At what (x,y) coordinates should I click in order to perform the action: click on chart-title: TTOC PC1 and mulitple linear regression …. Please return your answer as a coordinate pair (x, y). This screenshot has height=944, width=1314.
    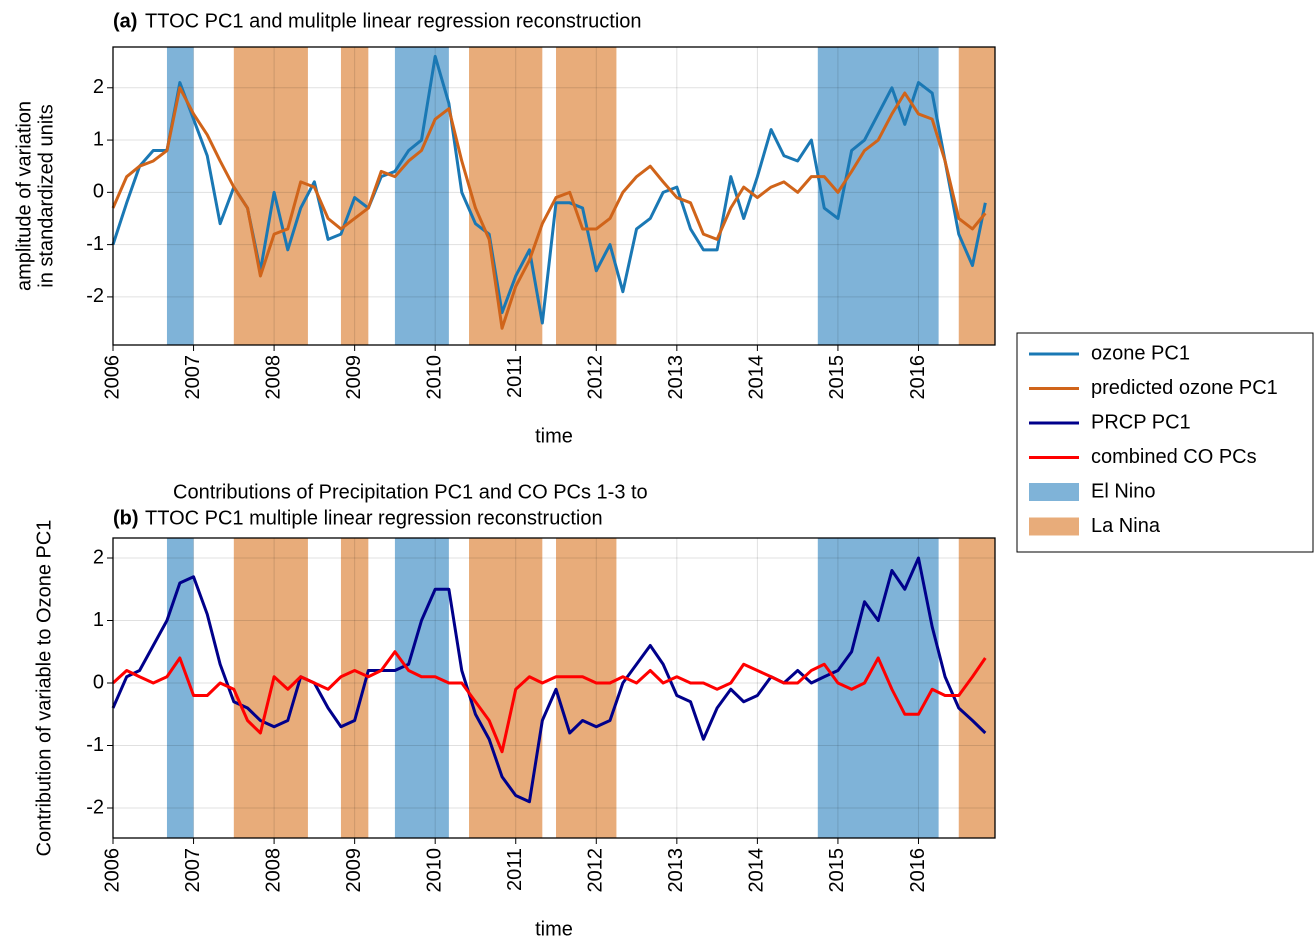
    Looking at the image, I should click on (393, 21).